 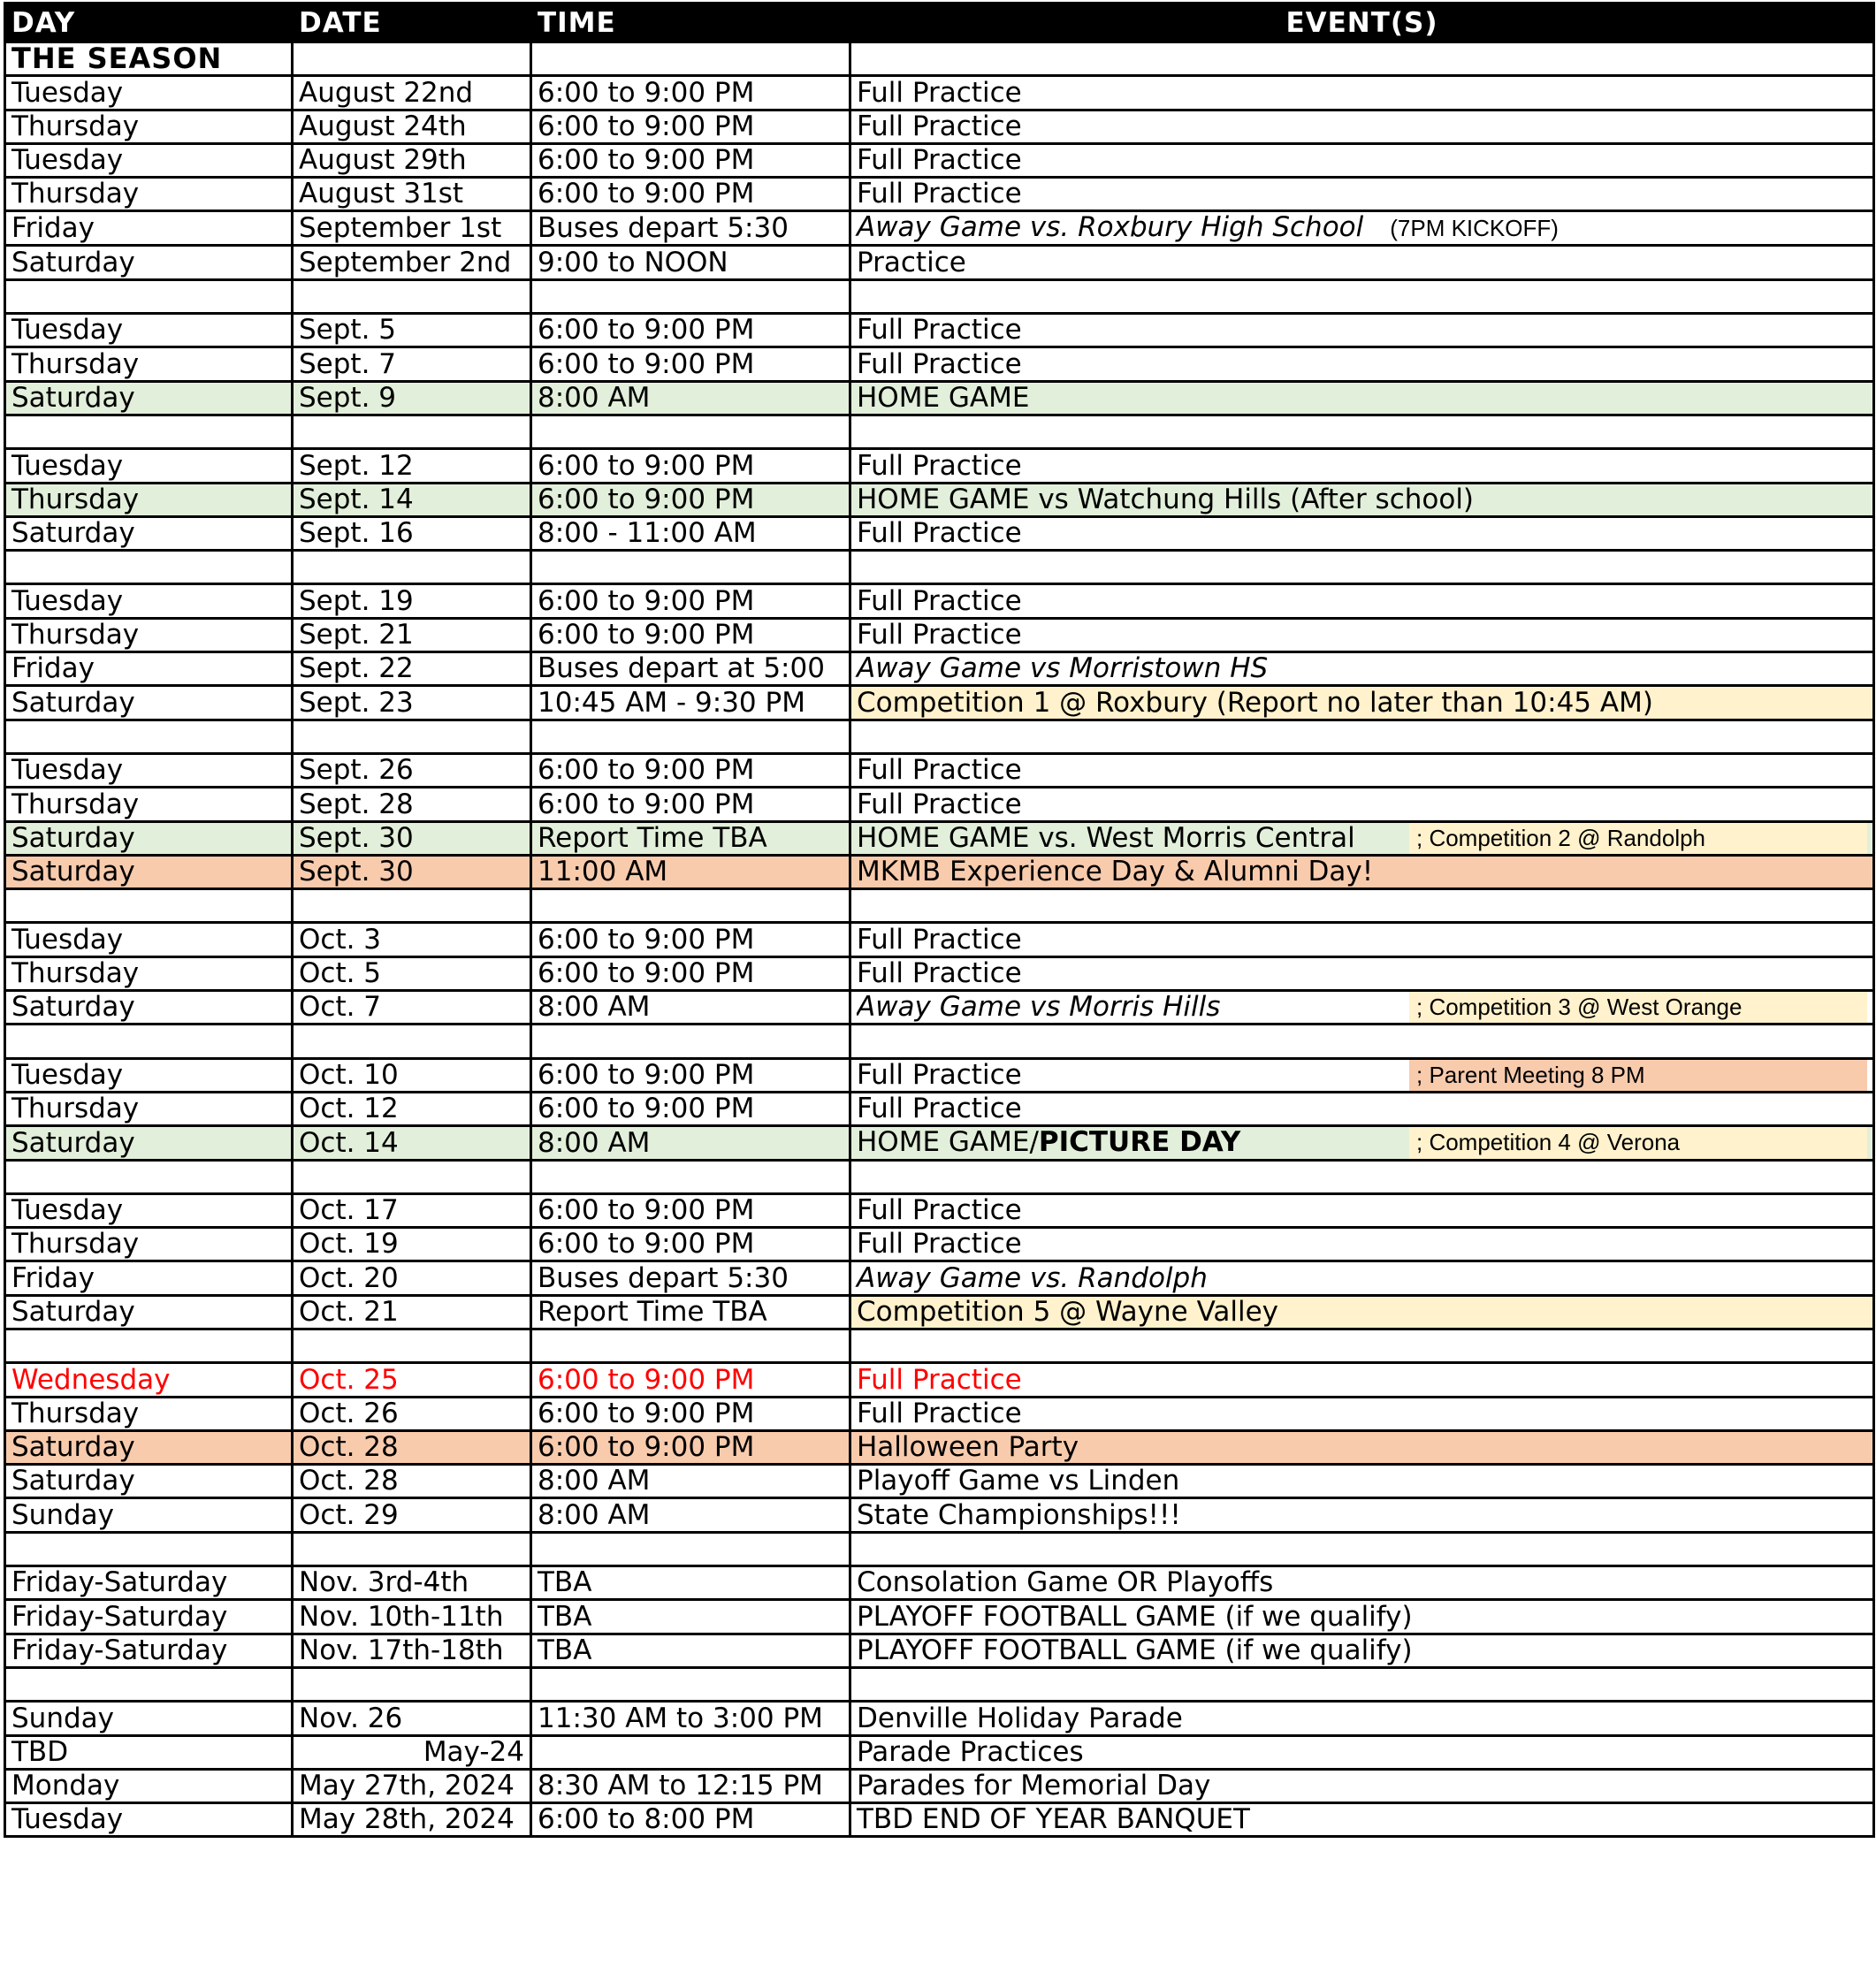 I want to click on event-cell: Consolation Game OR Playoffs, so click(x=1362, y=1583).